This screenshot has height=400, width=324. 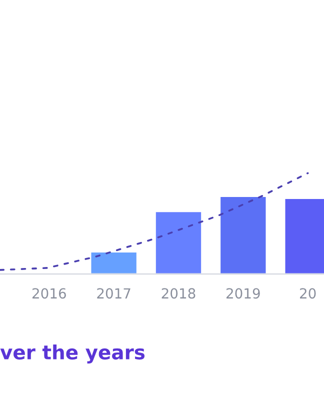 I want to click on x-tick-label: 2017, so click(x=113, y=293).